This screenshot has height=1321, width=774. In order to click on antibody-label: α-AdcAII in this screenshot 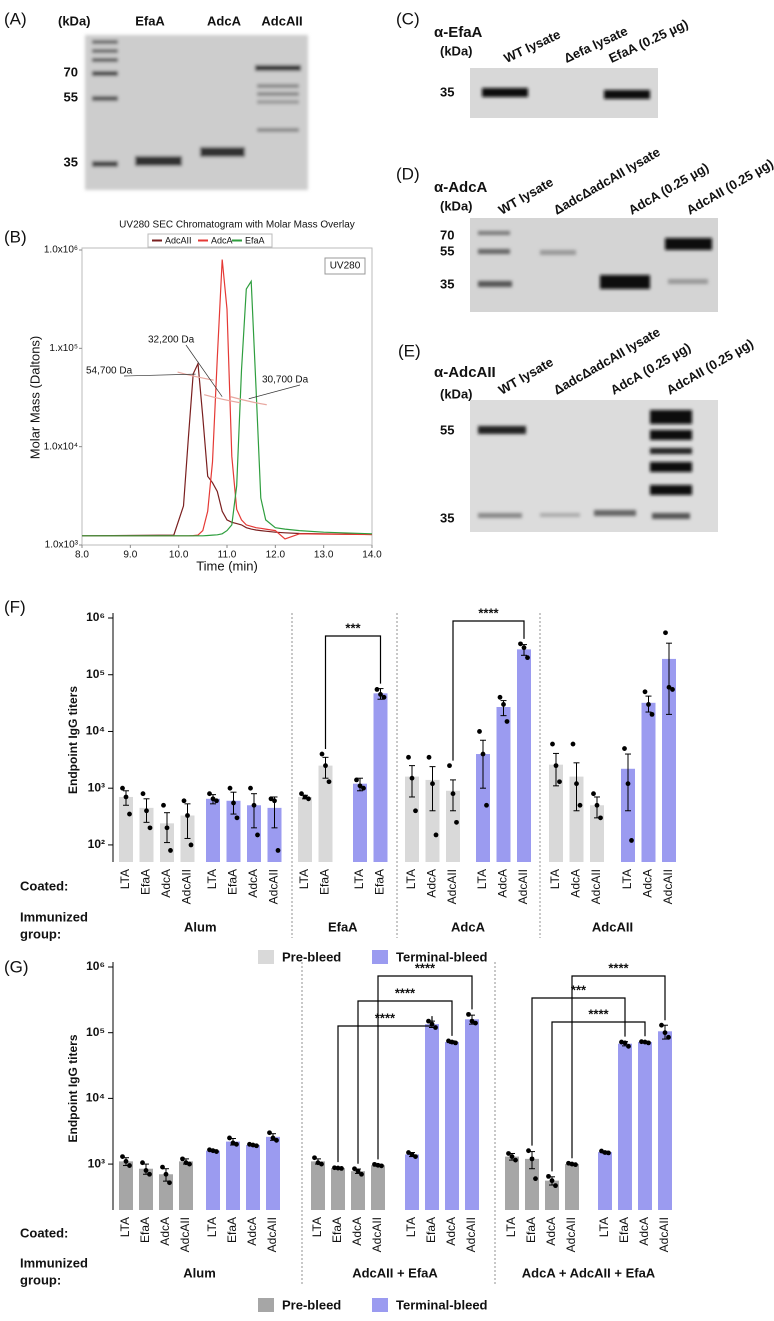, I will do `click(465, 372)`.